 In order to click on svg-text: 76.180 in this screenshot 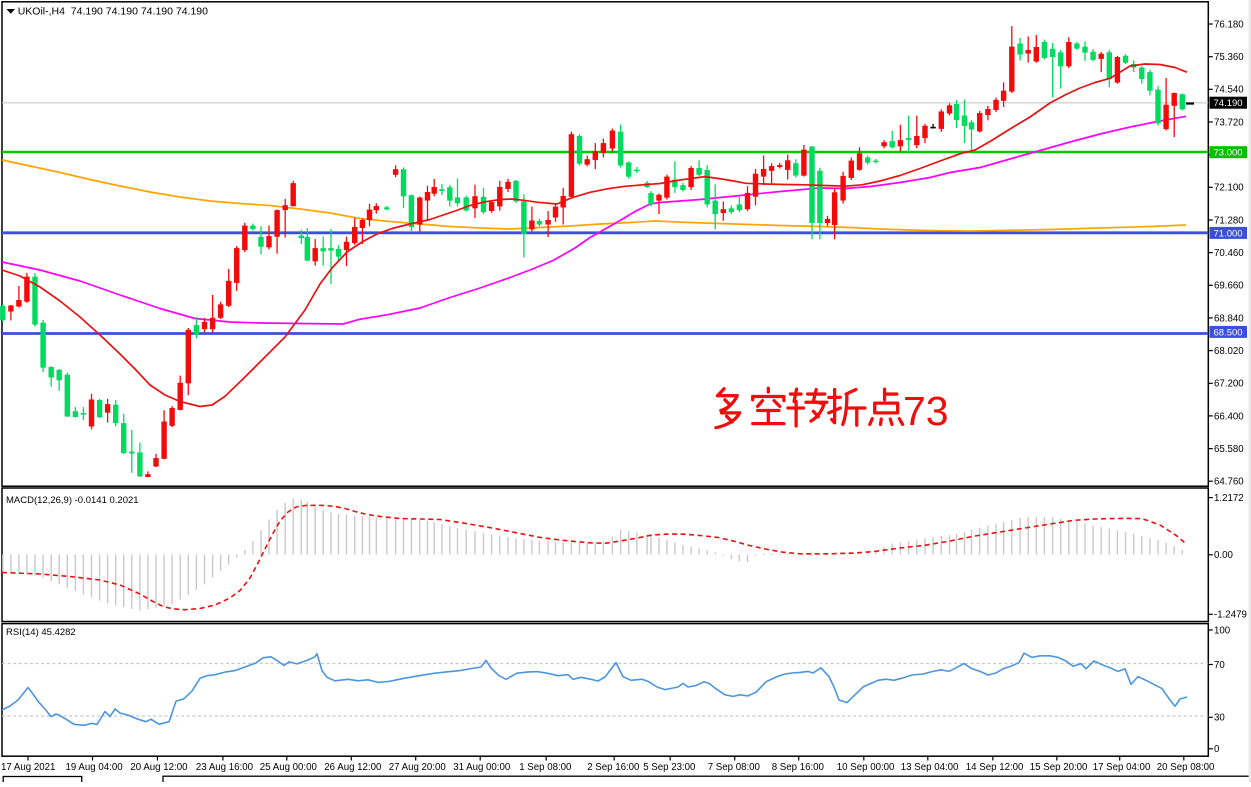, I will do `click(1229, 24)`.